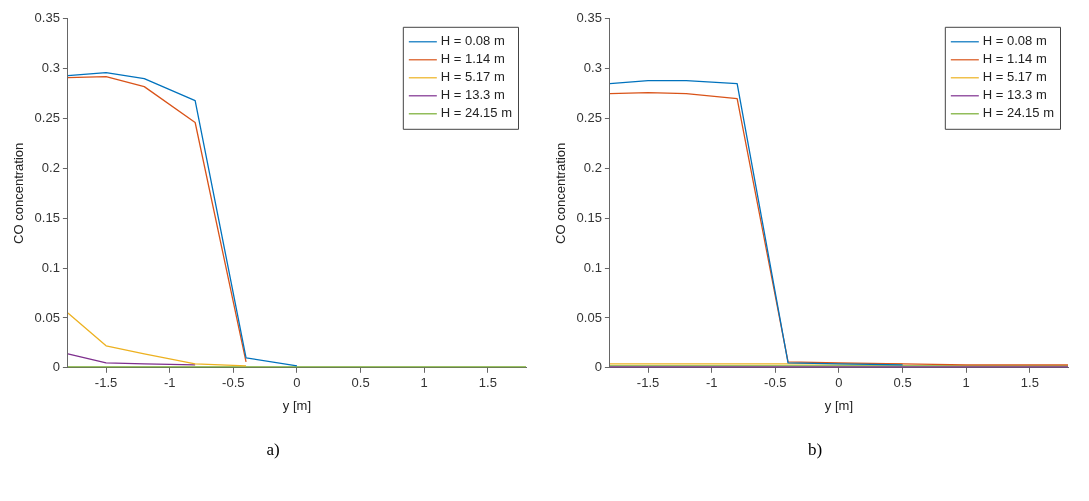  I want to click on text: b), so click(815, 450).